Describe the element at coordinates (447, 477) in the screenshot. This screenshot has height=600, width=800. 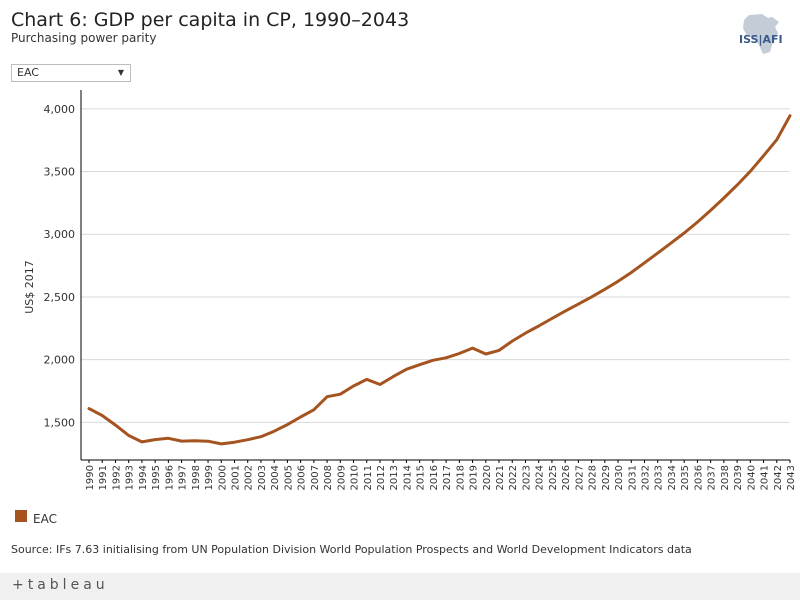
I see `x-tick-label: 2017` at that location.